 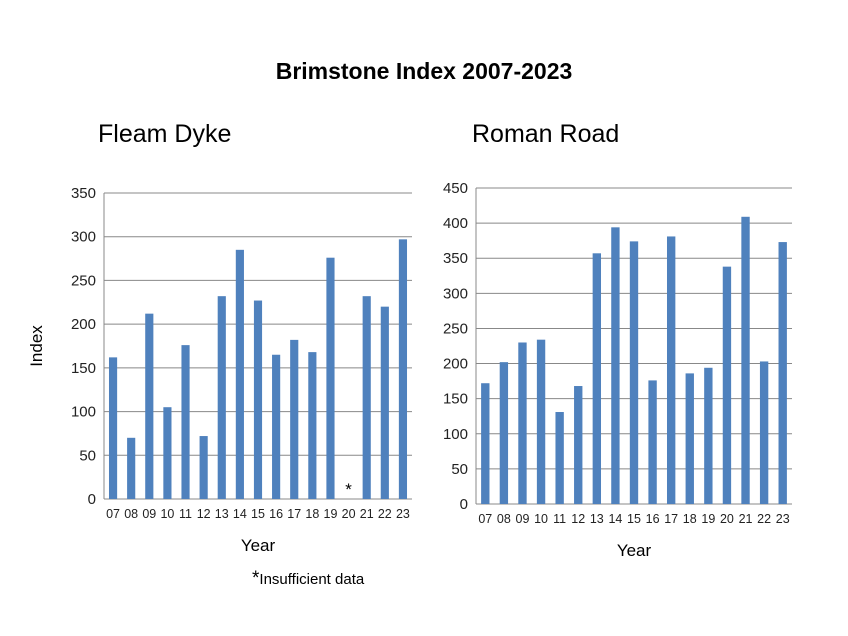 What do you see at coordinates (546, 134) in the screenshot?
I see `chart-title-roman-road: Roman Road` at bounding box center [546, 134].